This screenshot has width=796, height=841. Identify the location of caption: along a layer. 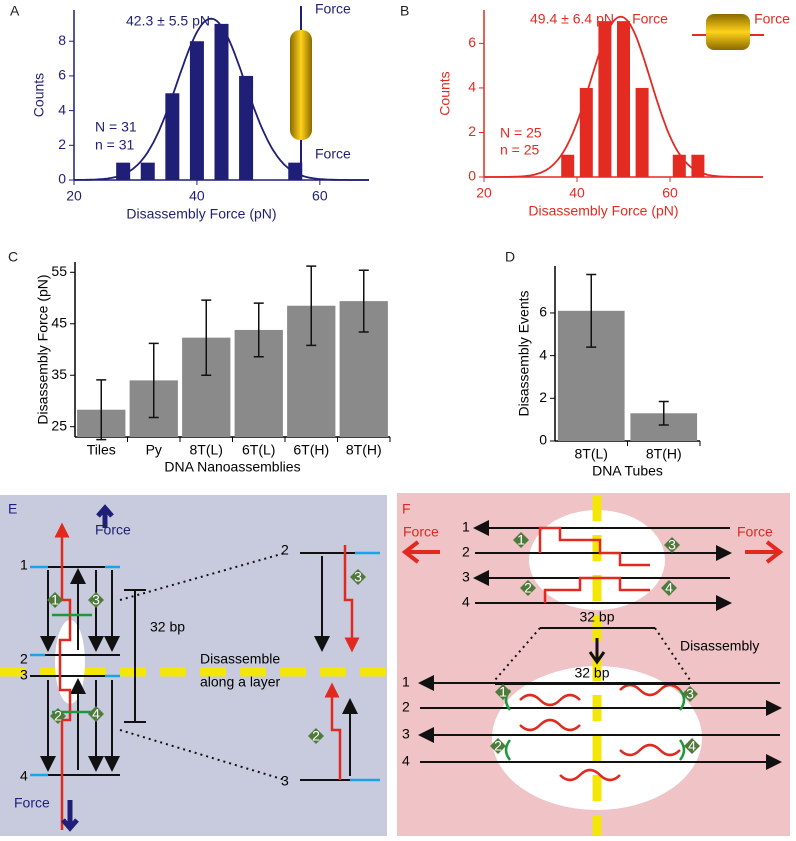
(240, 682).